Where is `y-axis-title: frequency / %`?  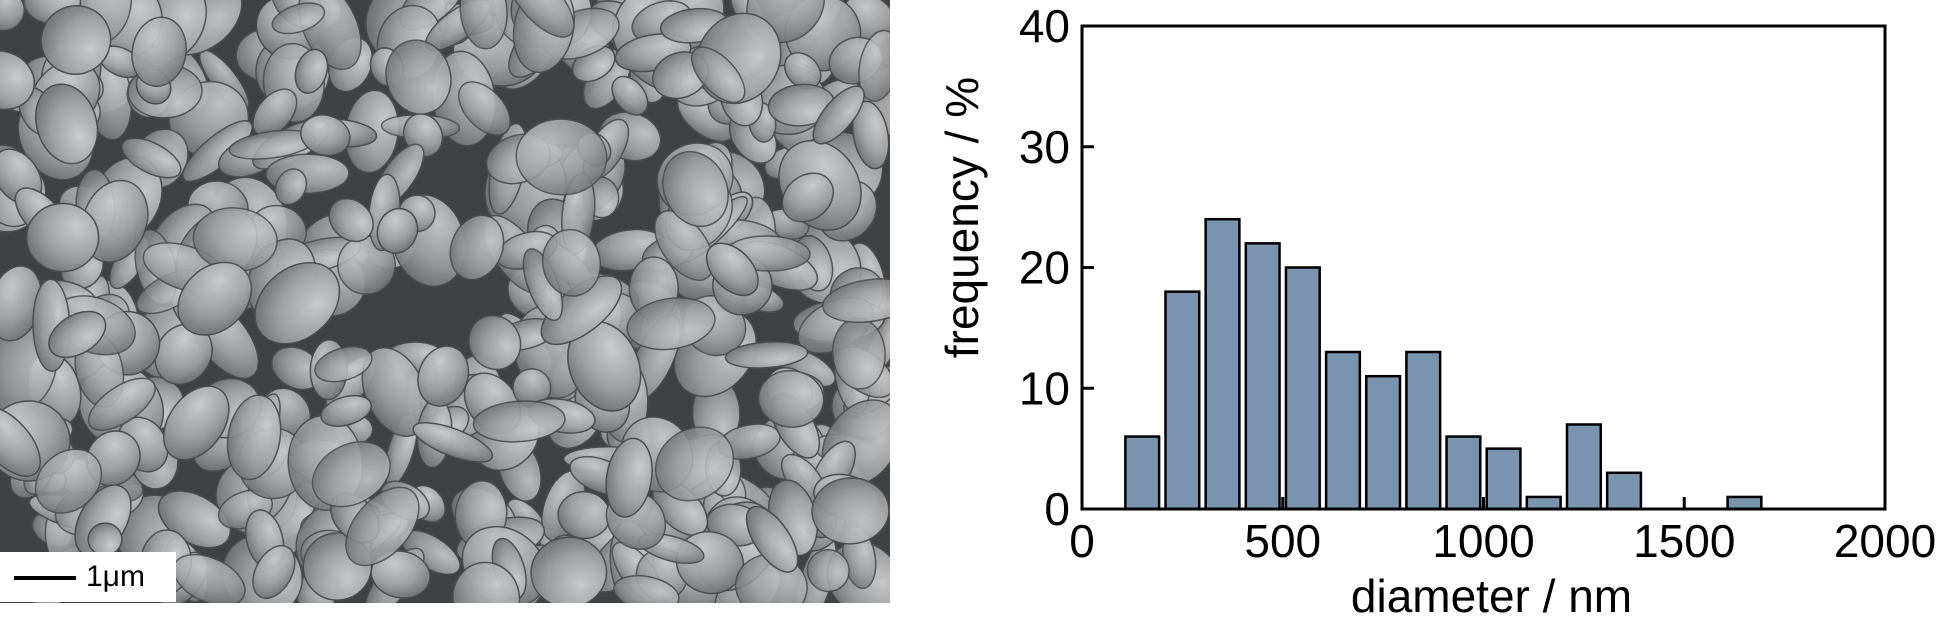 y-axis-title: frequency / % is located at coordinates (962, 217).